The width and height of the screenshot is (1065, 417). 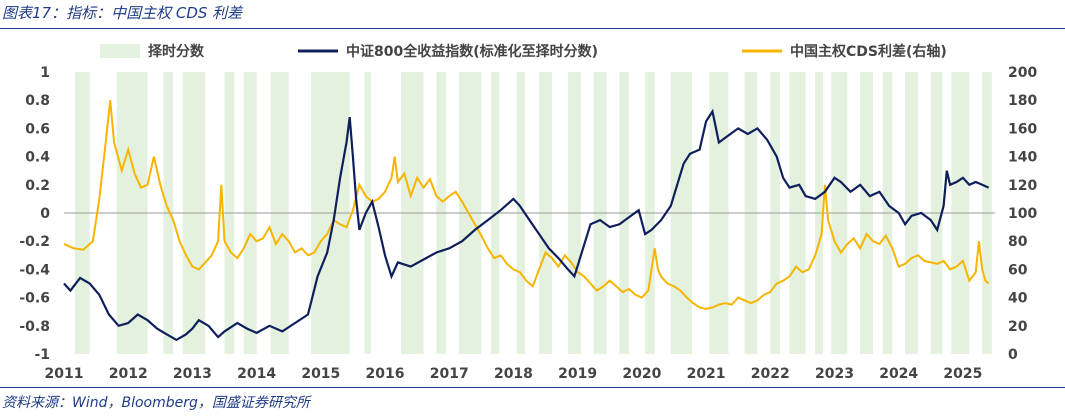 I want to click on x-tick-label: 2015, so click(x=320, y=374).